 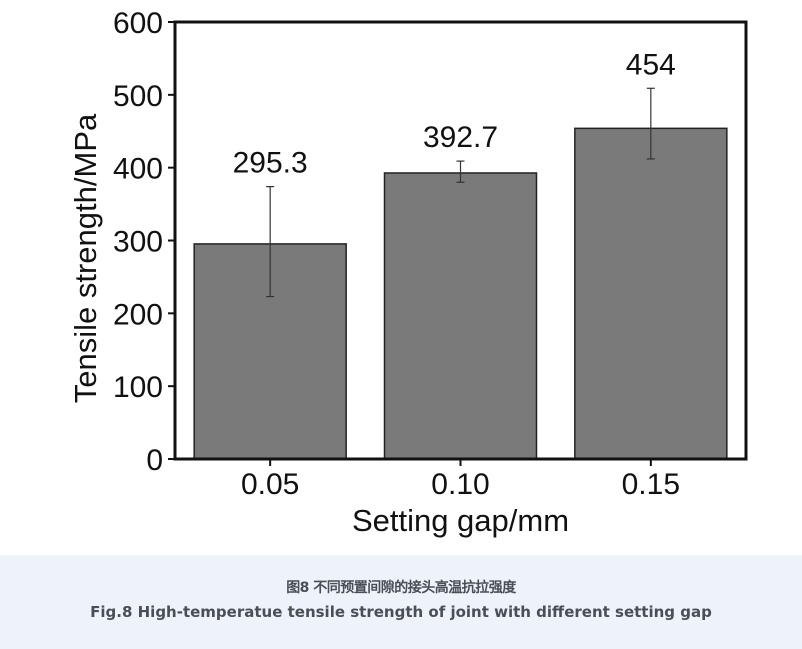 I want to click on y-tick-label: 300, so click(x=138, y=242).